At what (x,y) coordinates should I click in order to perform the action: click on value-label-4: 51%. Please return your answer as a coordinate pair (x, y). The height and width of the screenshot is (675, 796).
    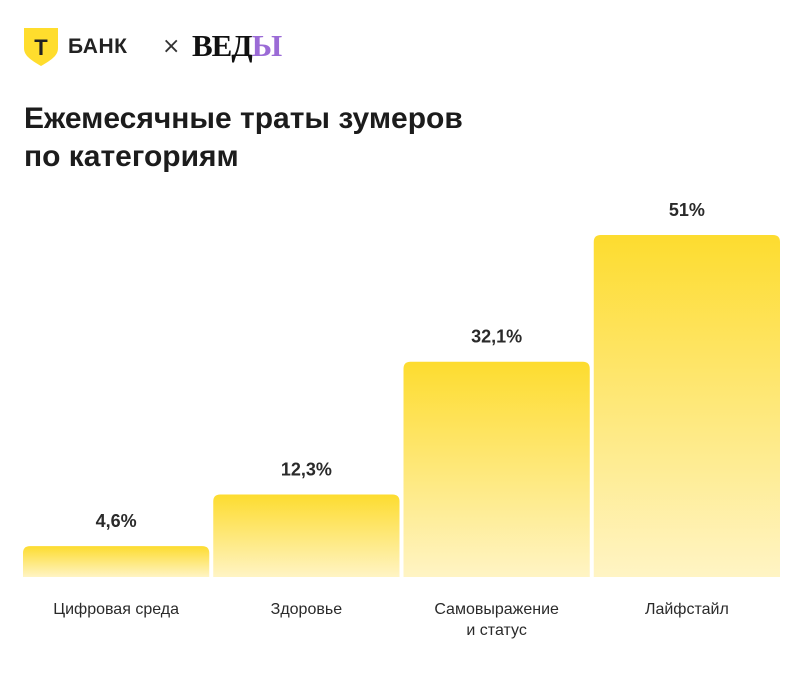
    Looking at the image, I should click on (687, 210).